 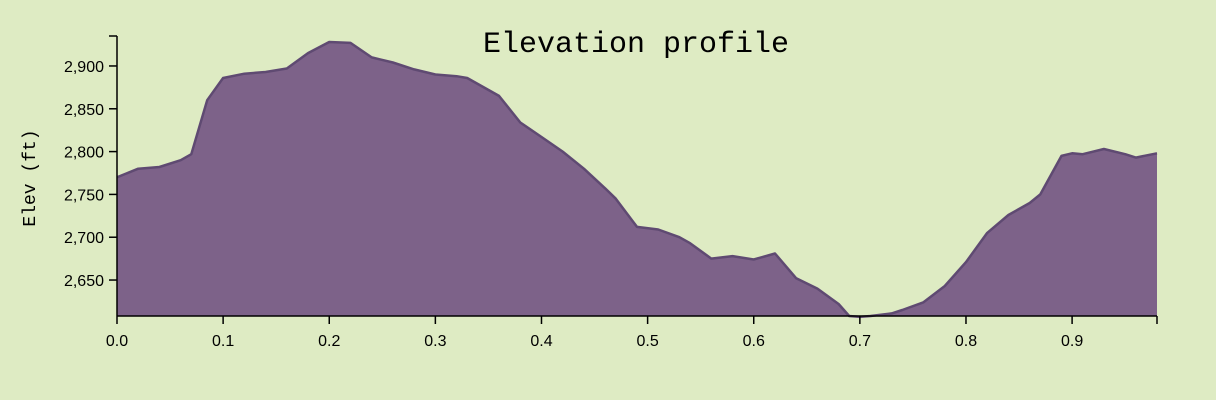 What do you see at coordinates (541, 341) in the screenshot?
I see `x-tick-label: 0.4` at bounding box center [541, 341].